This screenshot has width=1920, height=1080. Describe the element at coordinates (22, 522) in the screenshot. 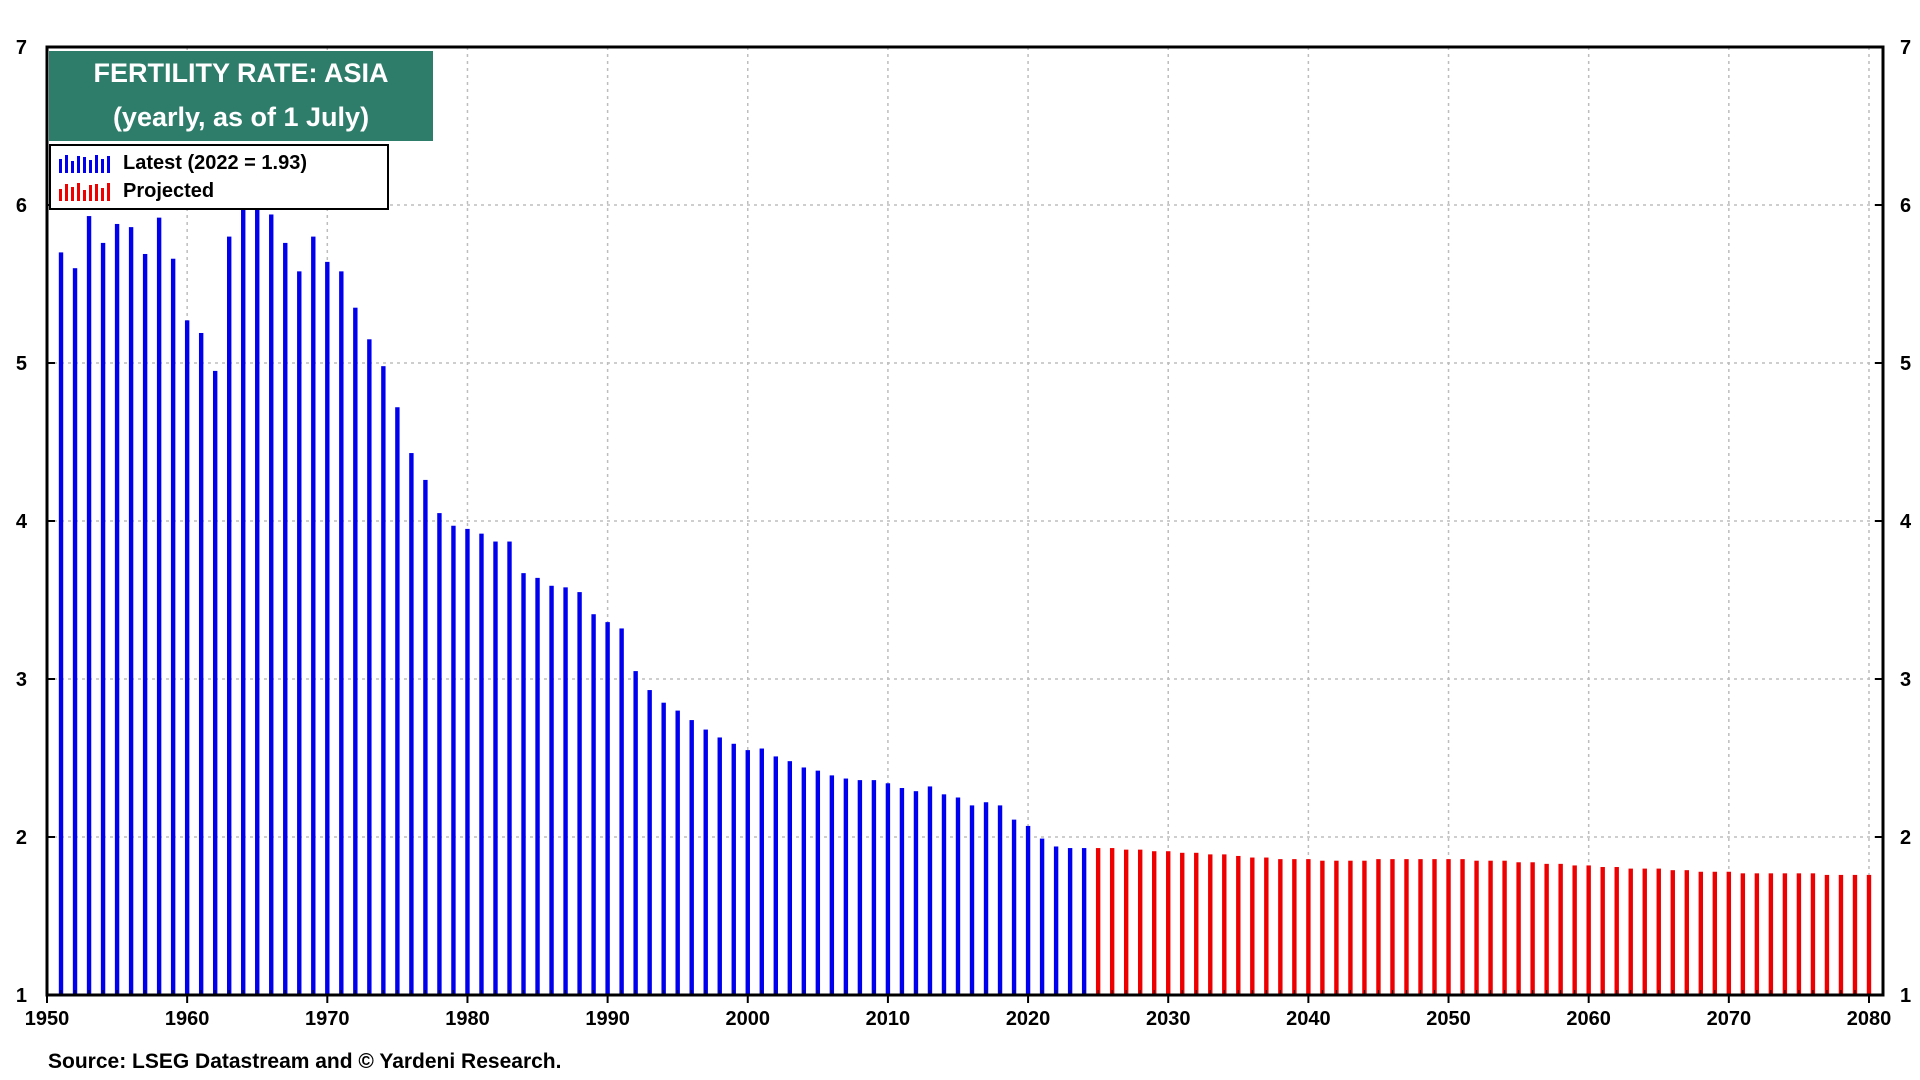

I see `y-tick-label-left: 4` at that location.